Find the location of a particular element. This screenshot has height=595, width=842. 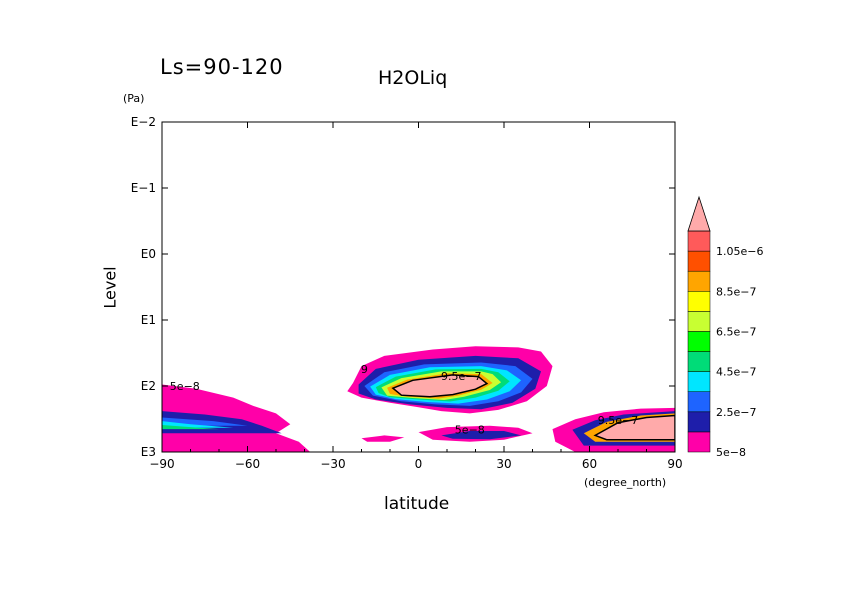

colorbar-label: 6.5e−7 is located at coordinates (736, 331).